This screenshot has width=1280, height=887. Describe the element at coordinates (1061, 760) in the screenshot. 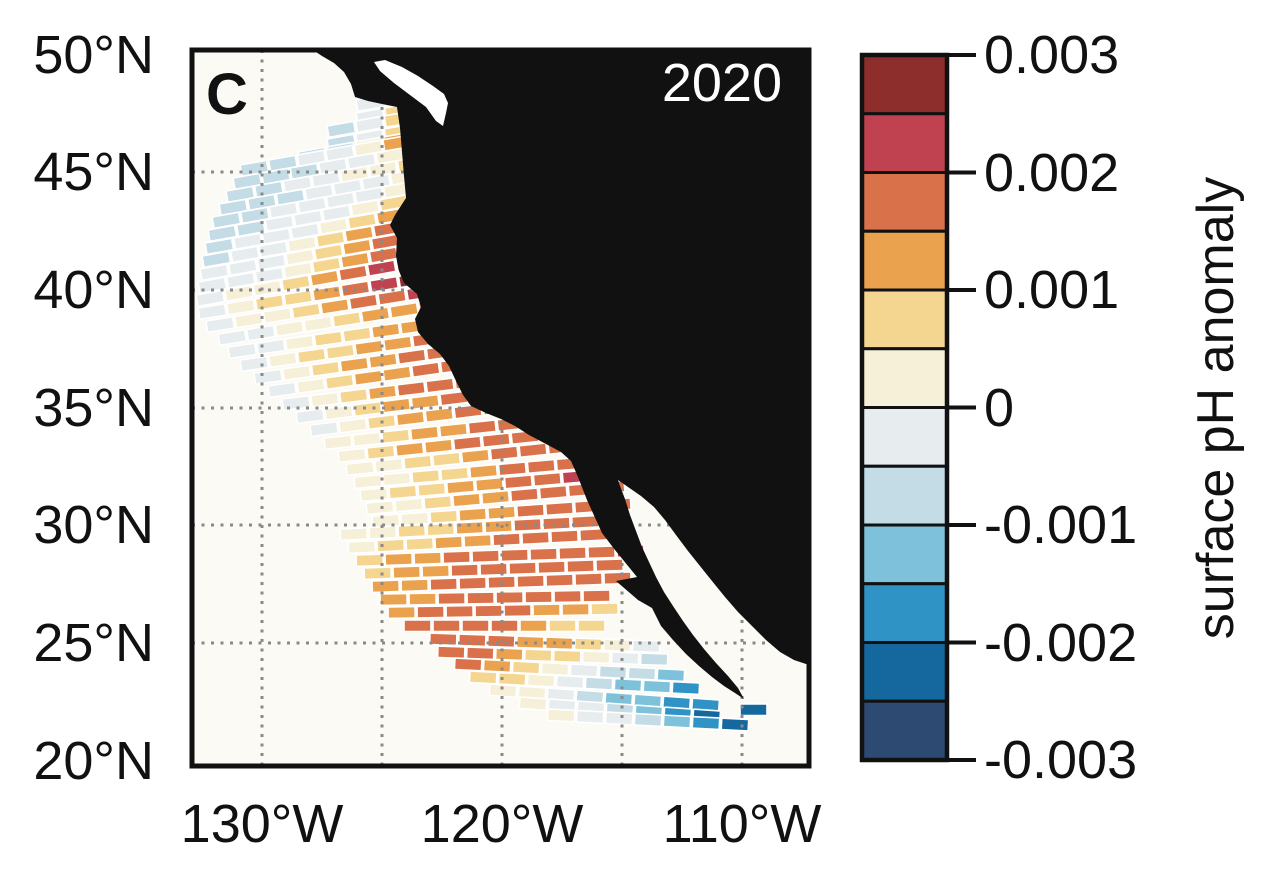

I see `colorbar-tick-label: -0.003` at that location.